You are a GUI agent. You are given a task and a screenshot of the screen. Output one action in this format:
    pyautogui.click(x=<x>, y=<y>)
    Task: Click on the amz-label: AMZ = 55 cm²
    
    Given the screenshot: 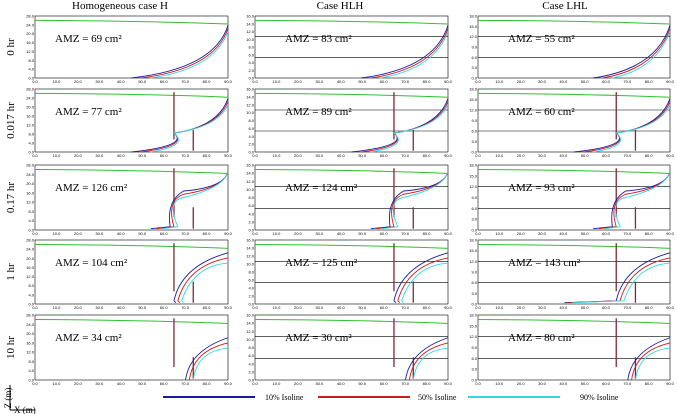 What is the action you would take?
    pyautogui.click(x=541, y=39)
    